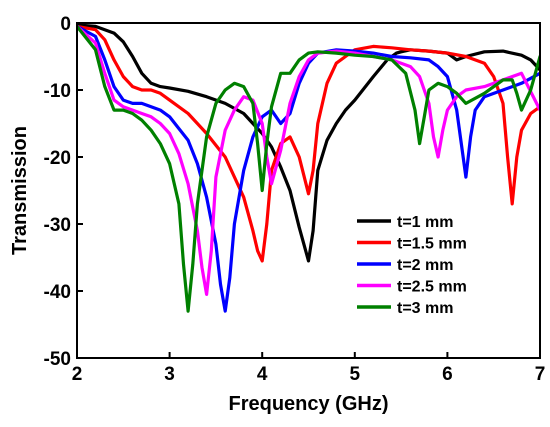  I want to click on legend-label-4: t=2.5 mm, so click(432, 287).